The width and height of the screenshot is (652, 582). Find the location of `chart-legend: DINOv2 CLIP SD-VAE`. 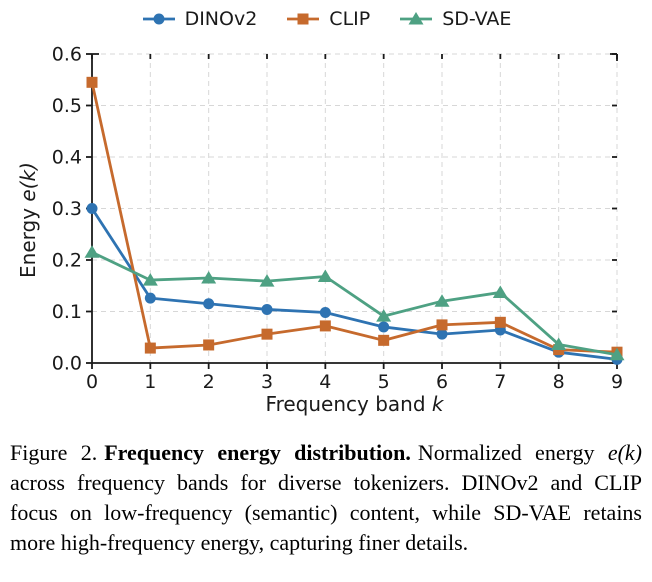

chart-legend: DINOv2 CLIP SD-VAE is located at coordinates (326, 19).